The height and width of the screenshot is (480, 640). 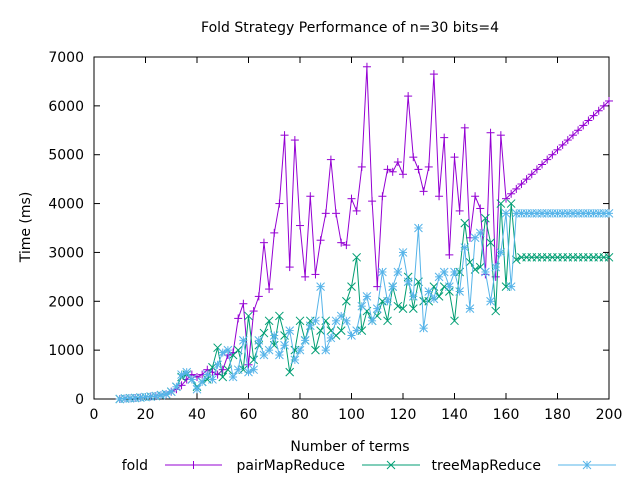 I want to click on legend-marker-fold, so click(x=193, y=465).